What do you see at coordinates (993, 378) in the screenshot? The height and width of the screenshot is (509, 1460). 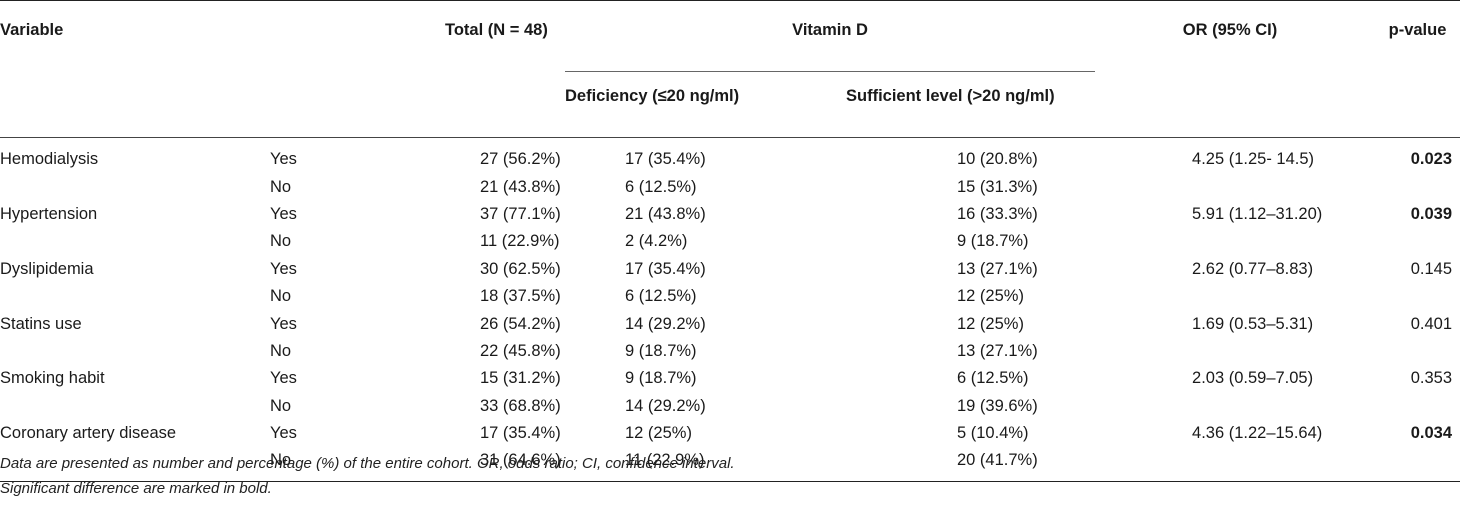 I see `cell-sufficient: 6 (12.5%)` at bounding box center [993, 378].